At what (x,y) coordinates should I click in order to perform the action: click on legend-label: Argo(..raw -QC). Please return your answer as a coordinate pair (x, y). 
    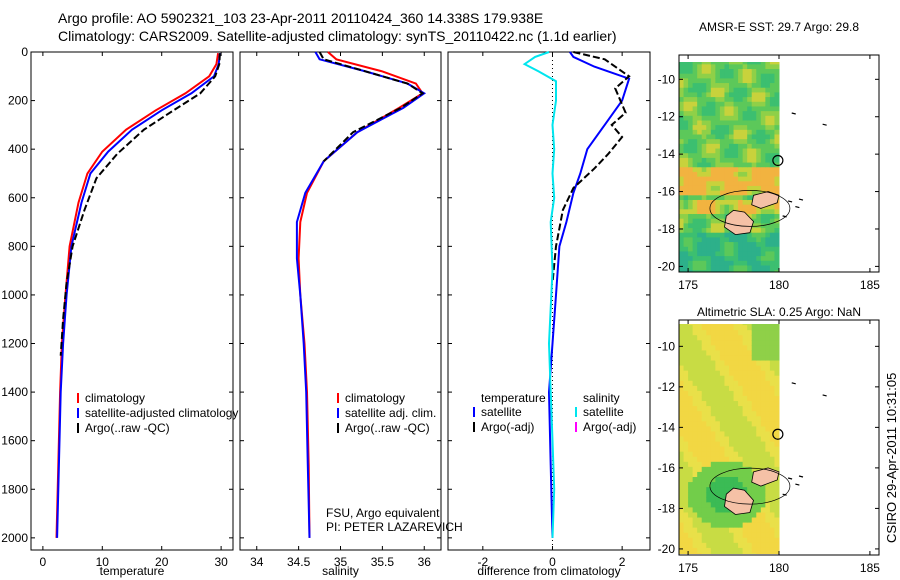
    Looking at the image, I should click on (127, 428).